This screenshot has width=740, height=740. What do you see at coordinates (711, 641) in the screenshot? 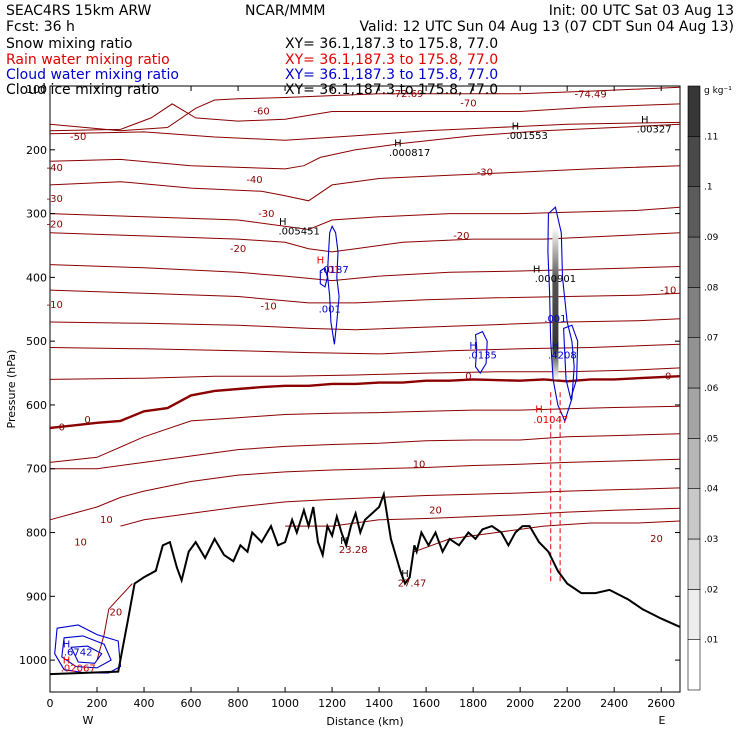
I see `colorbar-tick-label: .01` at bounding box center [711, 641].